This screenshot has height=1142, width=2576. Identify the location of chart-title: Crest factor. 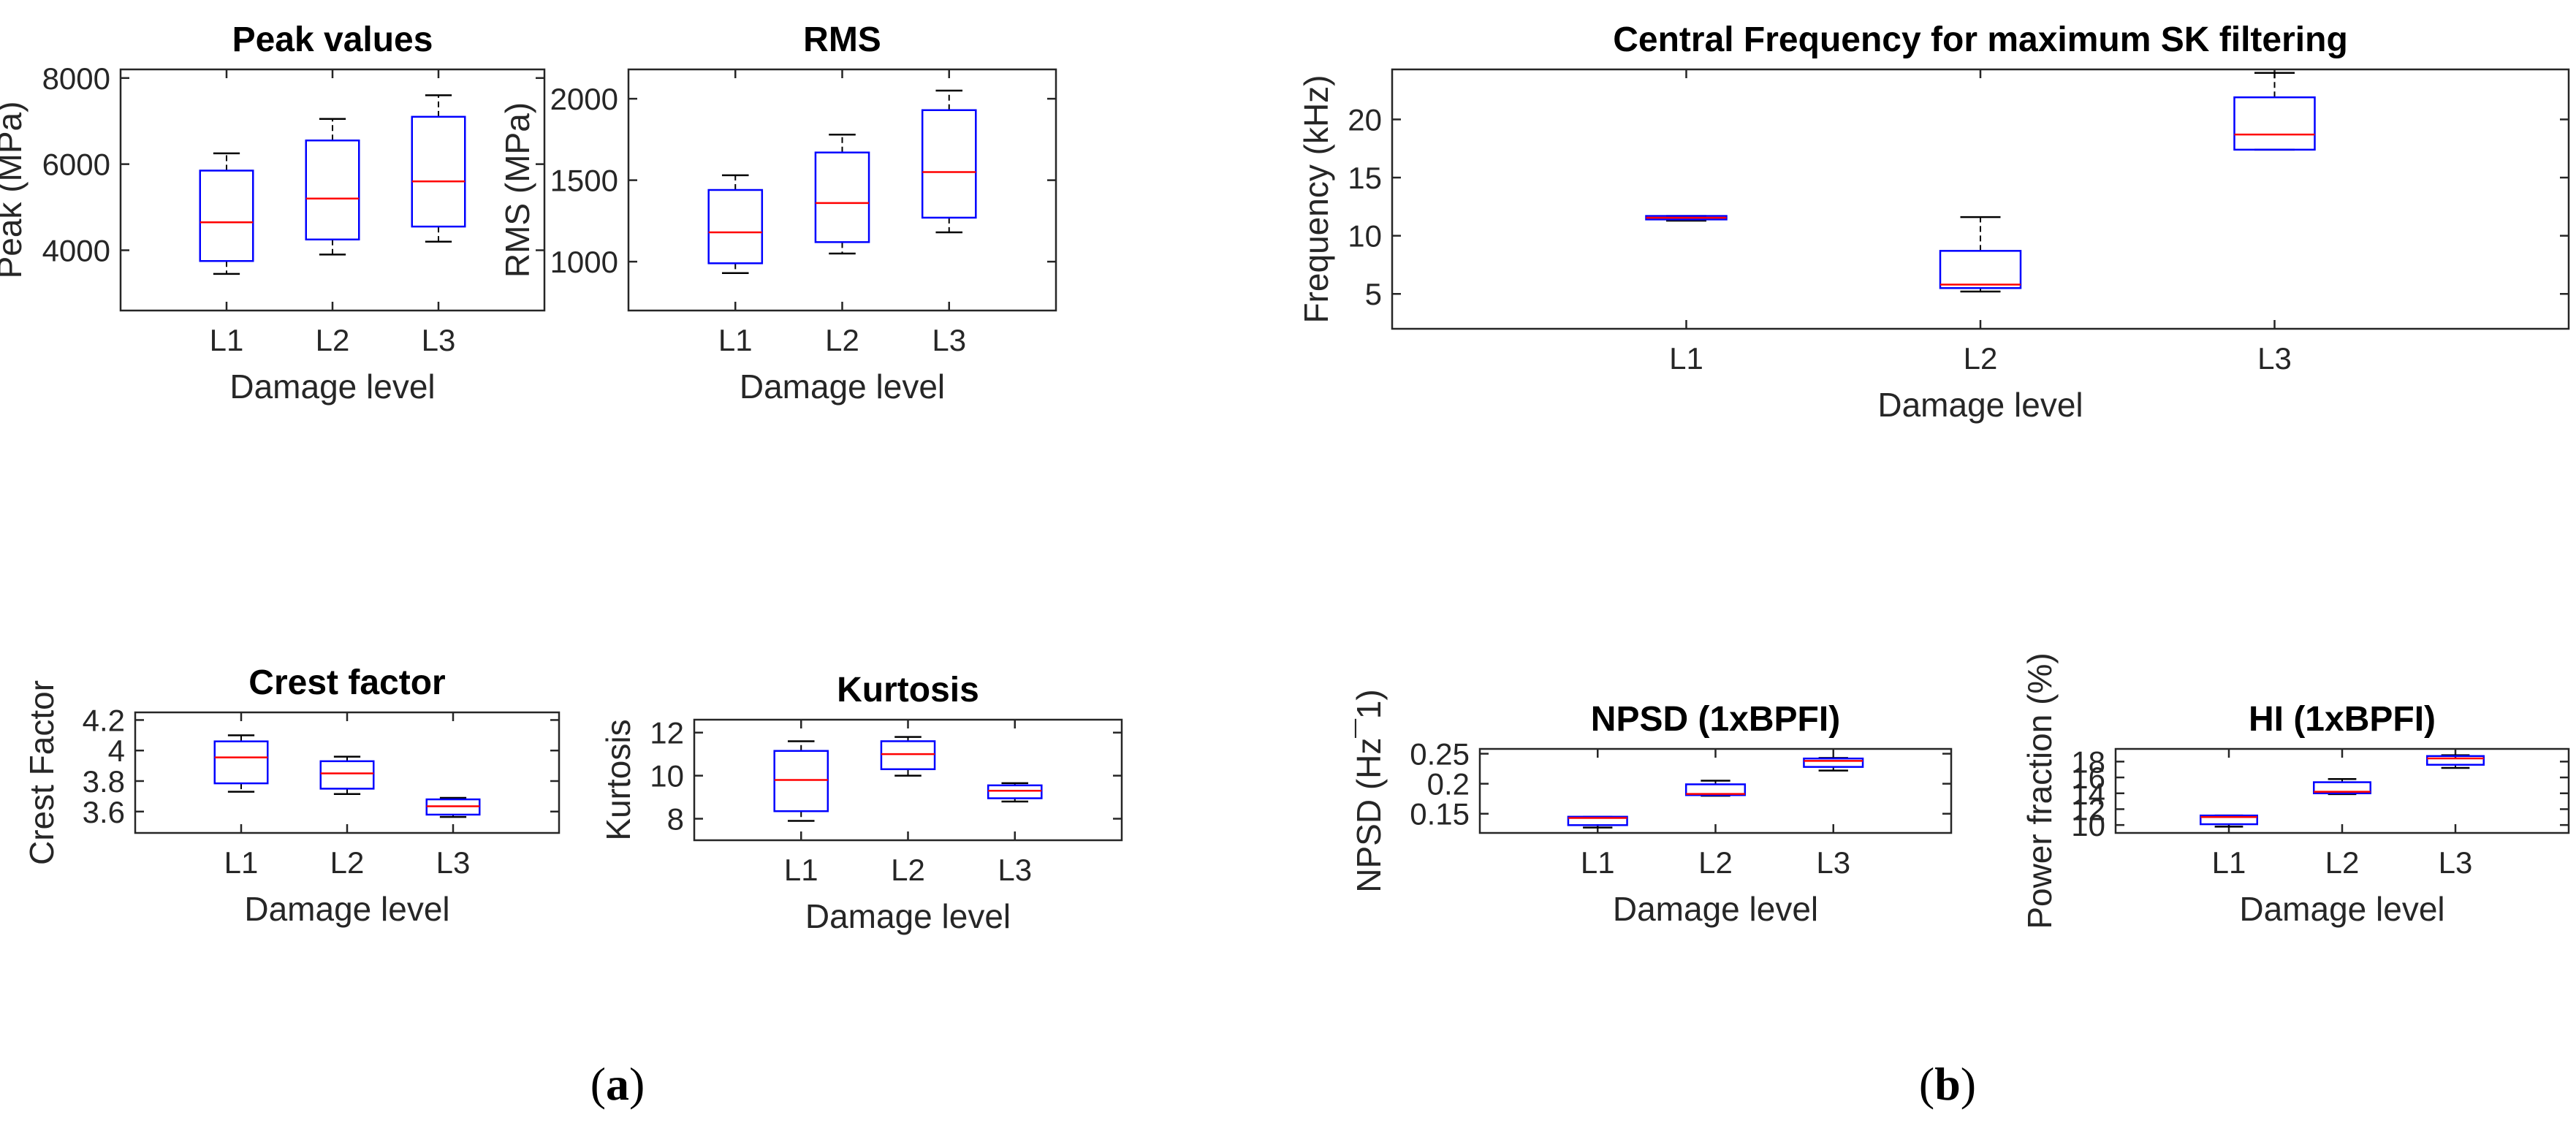
(346, 682).